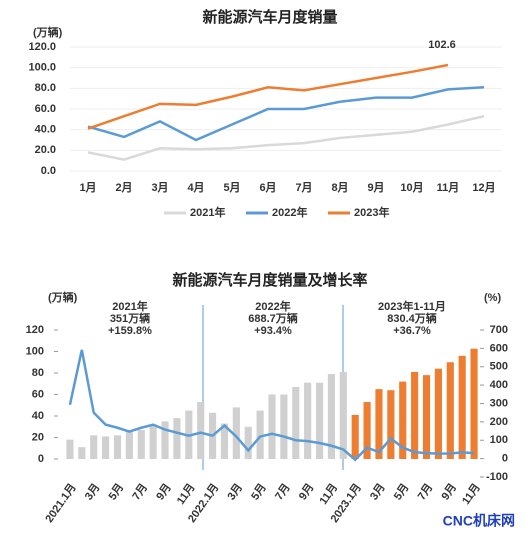  I want to click on y-tick-label: 0, so click(41, 459).